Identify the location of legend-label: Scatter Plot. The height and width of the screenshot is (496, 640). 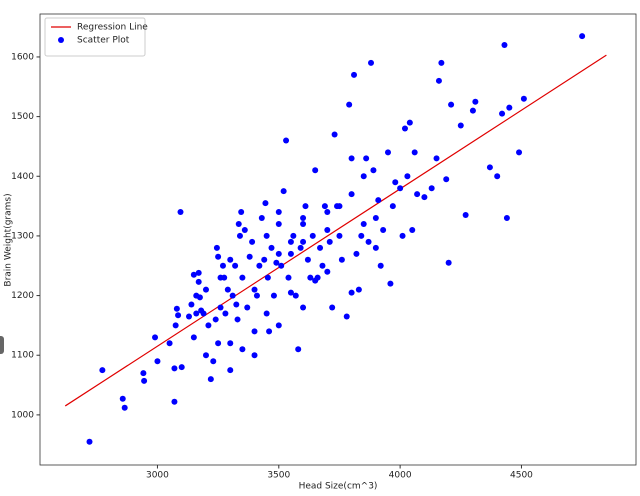
(103, 41).